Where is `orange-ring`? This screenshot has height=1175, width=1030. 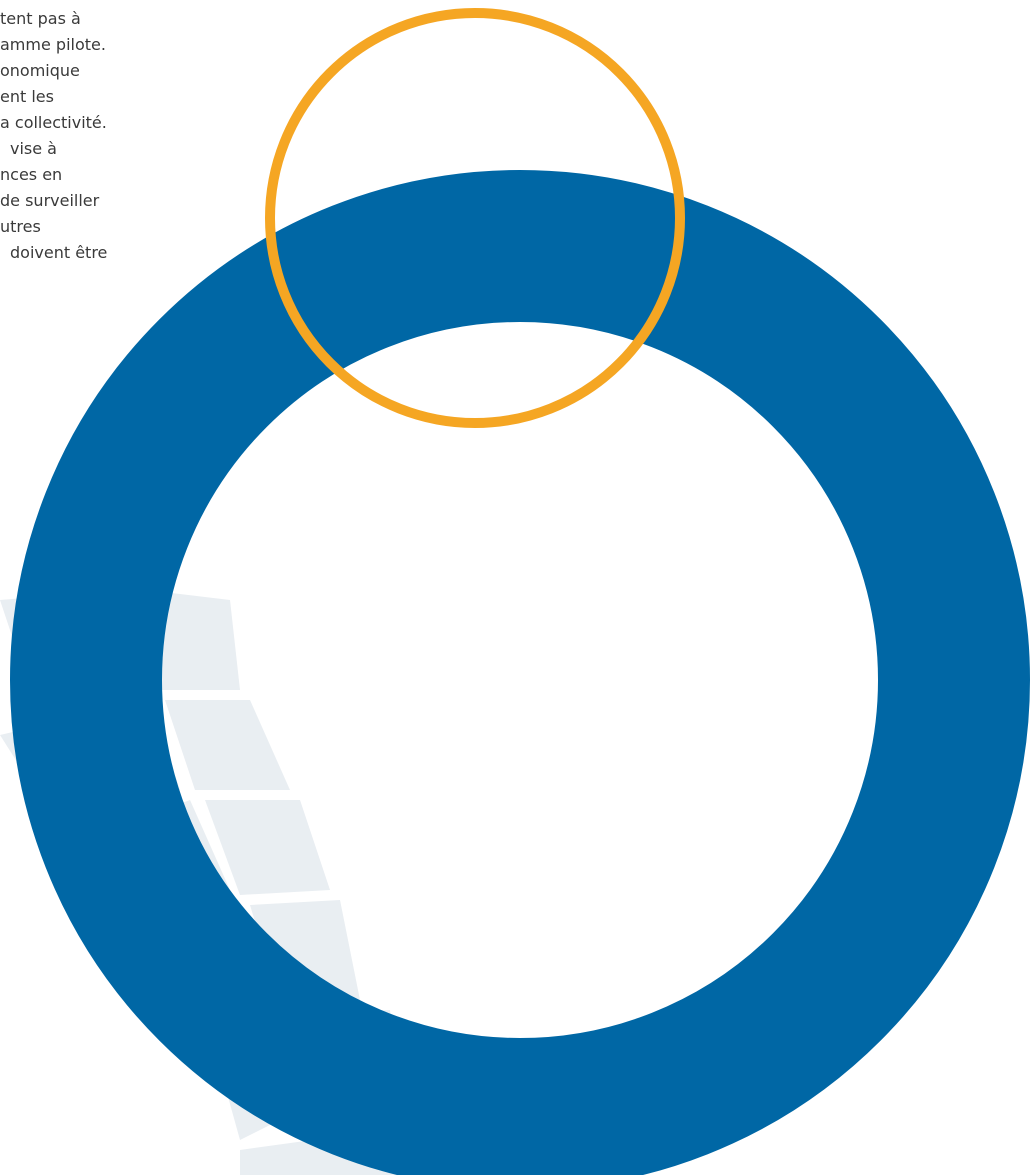 orange-ring is located at coordinates (475, 218).